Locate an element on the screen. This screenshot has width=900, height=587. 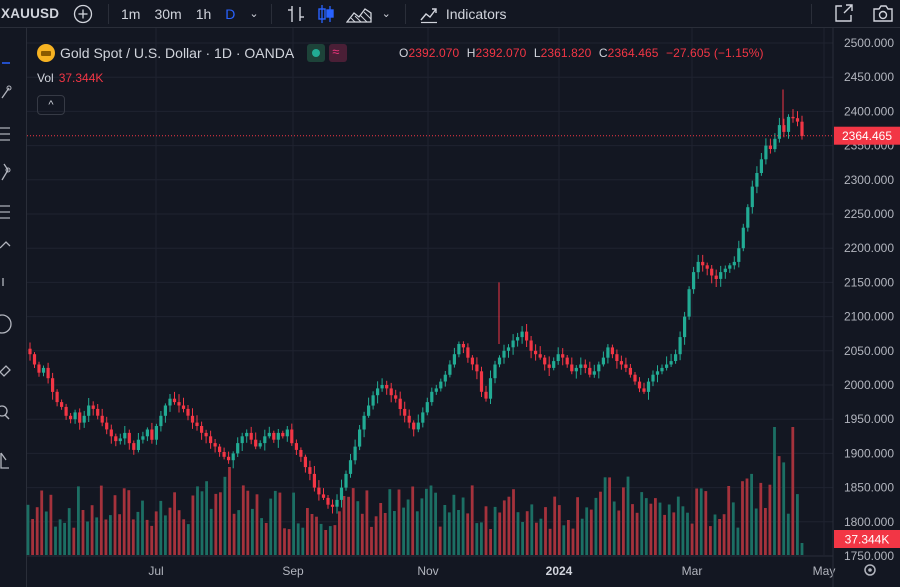
high-value: 2392.070 is located at coordinates (501, 53).